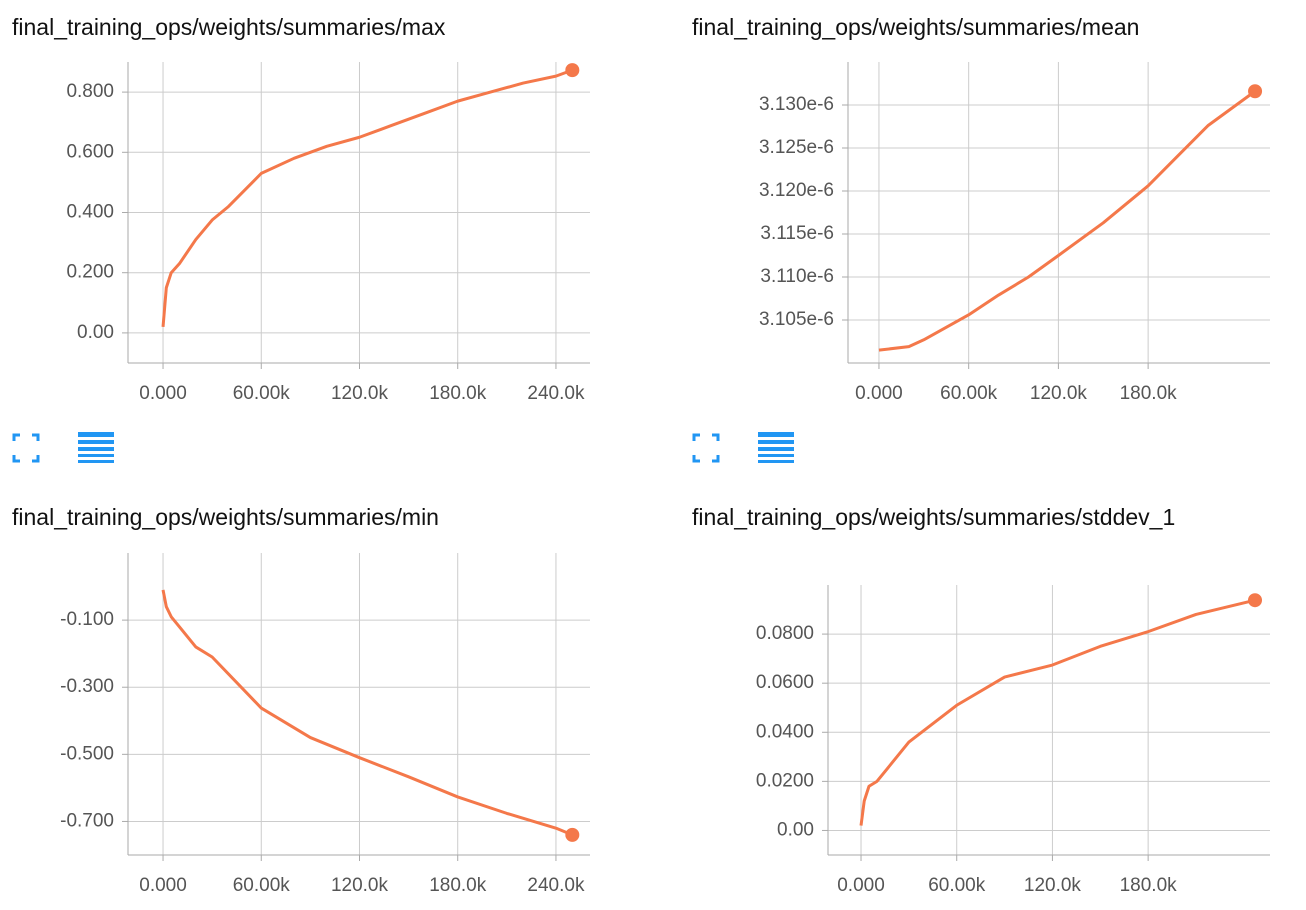 This screenshot has width=1306, height=910. Describe the element at coordinates (785, 780) in the screenshot. I see `y-tick-label: 0.0200` at that location.